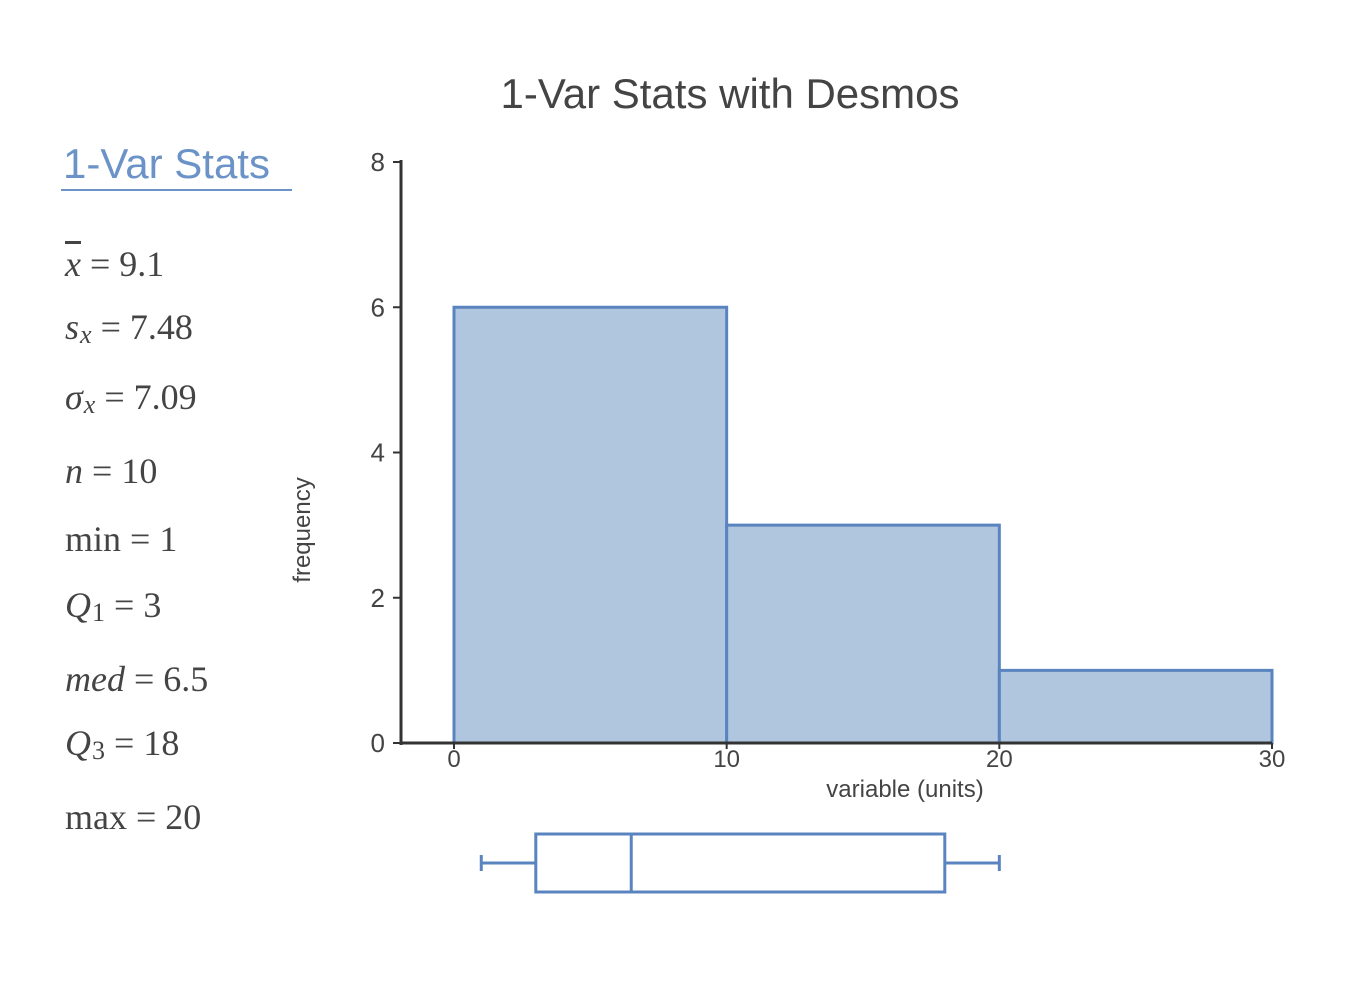 The height and width of the screenshot is (1002, 1346). Describe the element at coordinates (378, 743) in the screenshot. I see `y-tick-label-0: 0` at that location.